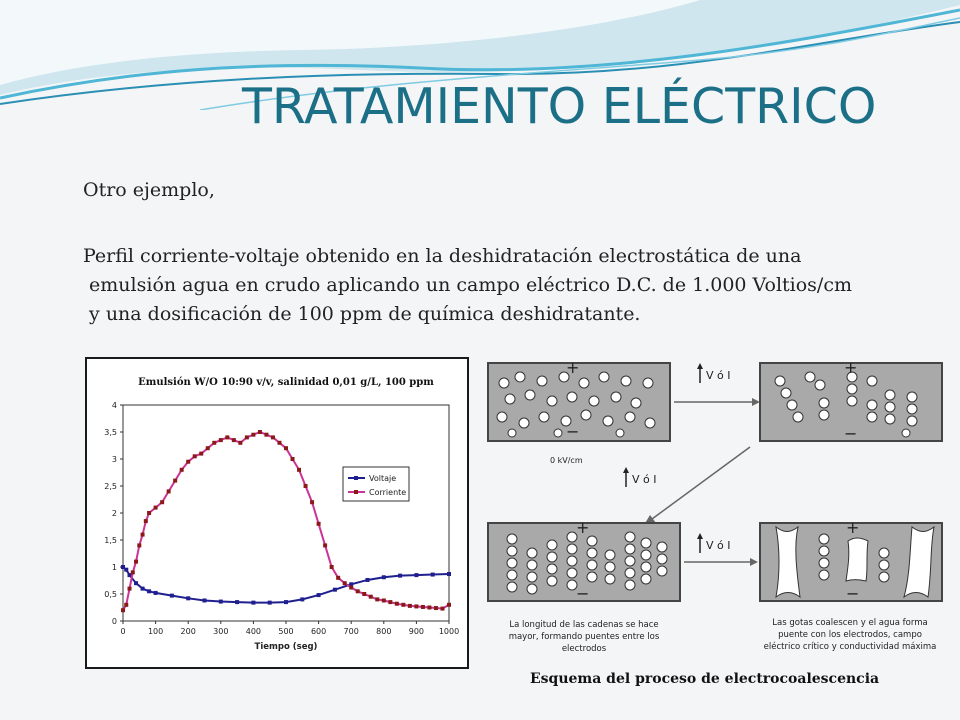 Image resolution: width=960 pixels, height=720 pixels. What do you see at coordinates (285, 631) in the screenshot?
I see `x-tick-label: 500` at bounding box center [285, 631].